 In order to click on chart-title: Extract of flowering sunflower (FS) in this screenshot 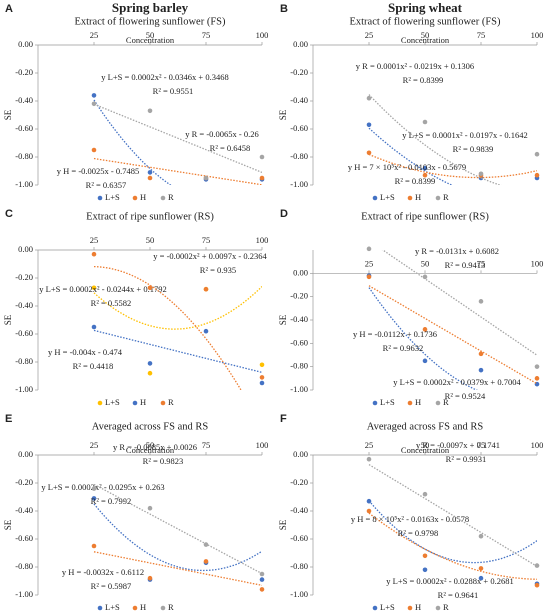, I will do `click(150, 21)`.